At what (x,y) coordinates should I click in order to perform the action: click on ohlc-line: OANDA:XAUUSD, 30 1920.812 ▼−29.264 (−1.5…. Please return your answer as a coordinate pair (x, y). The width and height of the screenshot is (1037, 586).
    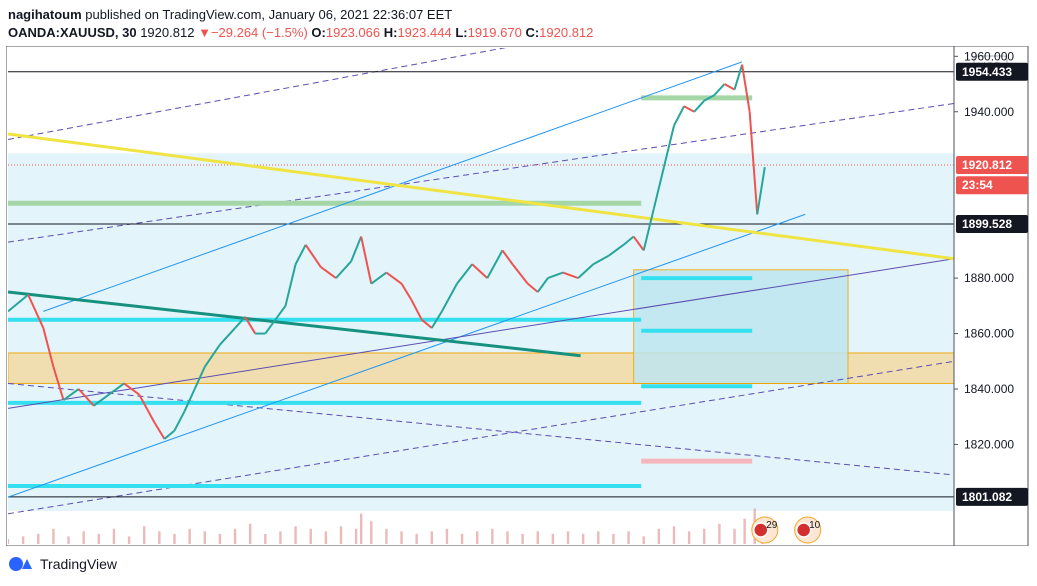
    Looking at the image, I should click on (300, 33).